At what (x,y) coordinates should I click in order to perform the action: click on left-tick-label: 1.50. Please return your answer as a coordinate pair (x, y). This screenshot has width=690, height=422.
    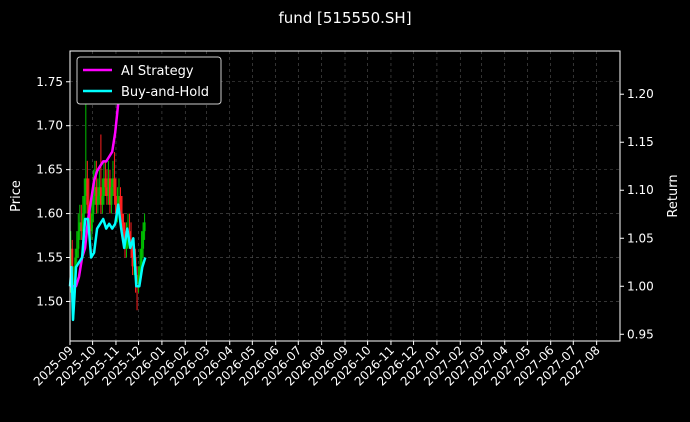
    Looking at the image, I should click on (49, 301).